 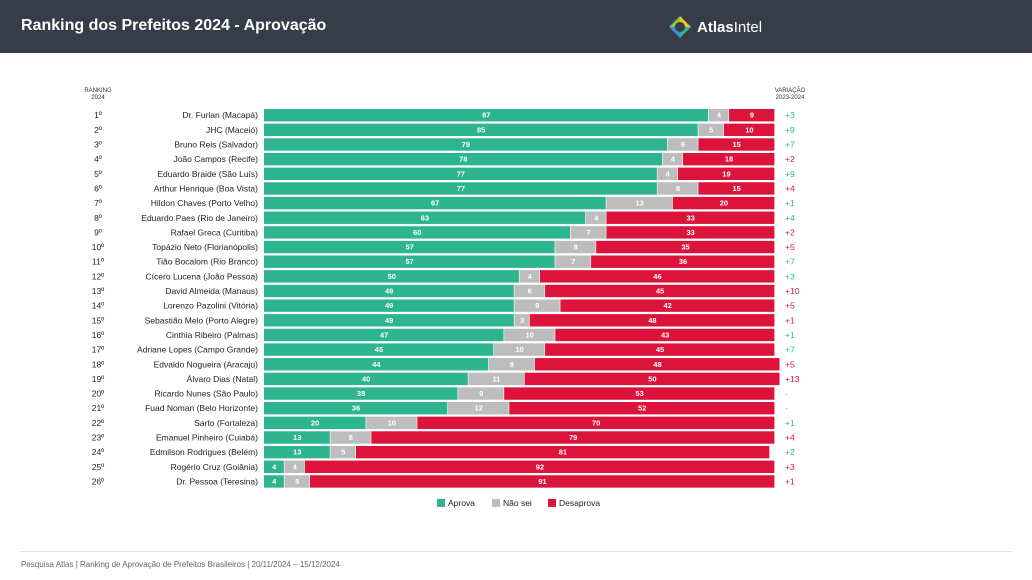 I want to click on bar-value-label: 60, so click(x=417, y=232).